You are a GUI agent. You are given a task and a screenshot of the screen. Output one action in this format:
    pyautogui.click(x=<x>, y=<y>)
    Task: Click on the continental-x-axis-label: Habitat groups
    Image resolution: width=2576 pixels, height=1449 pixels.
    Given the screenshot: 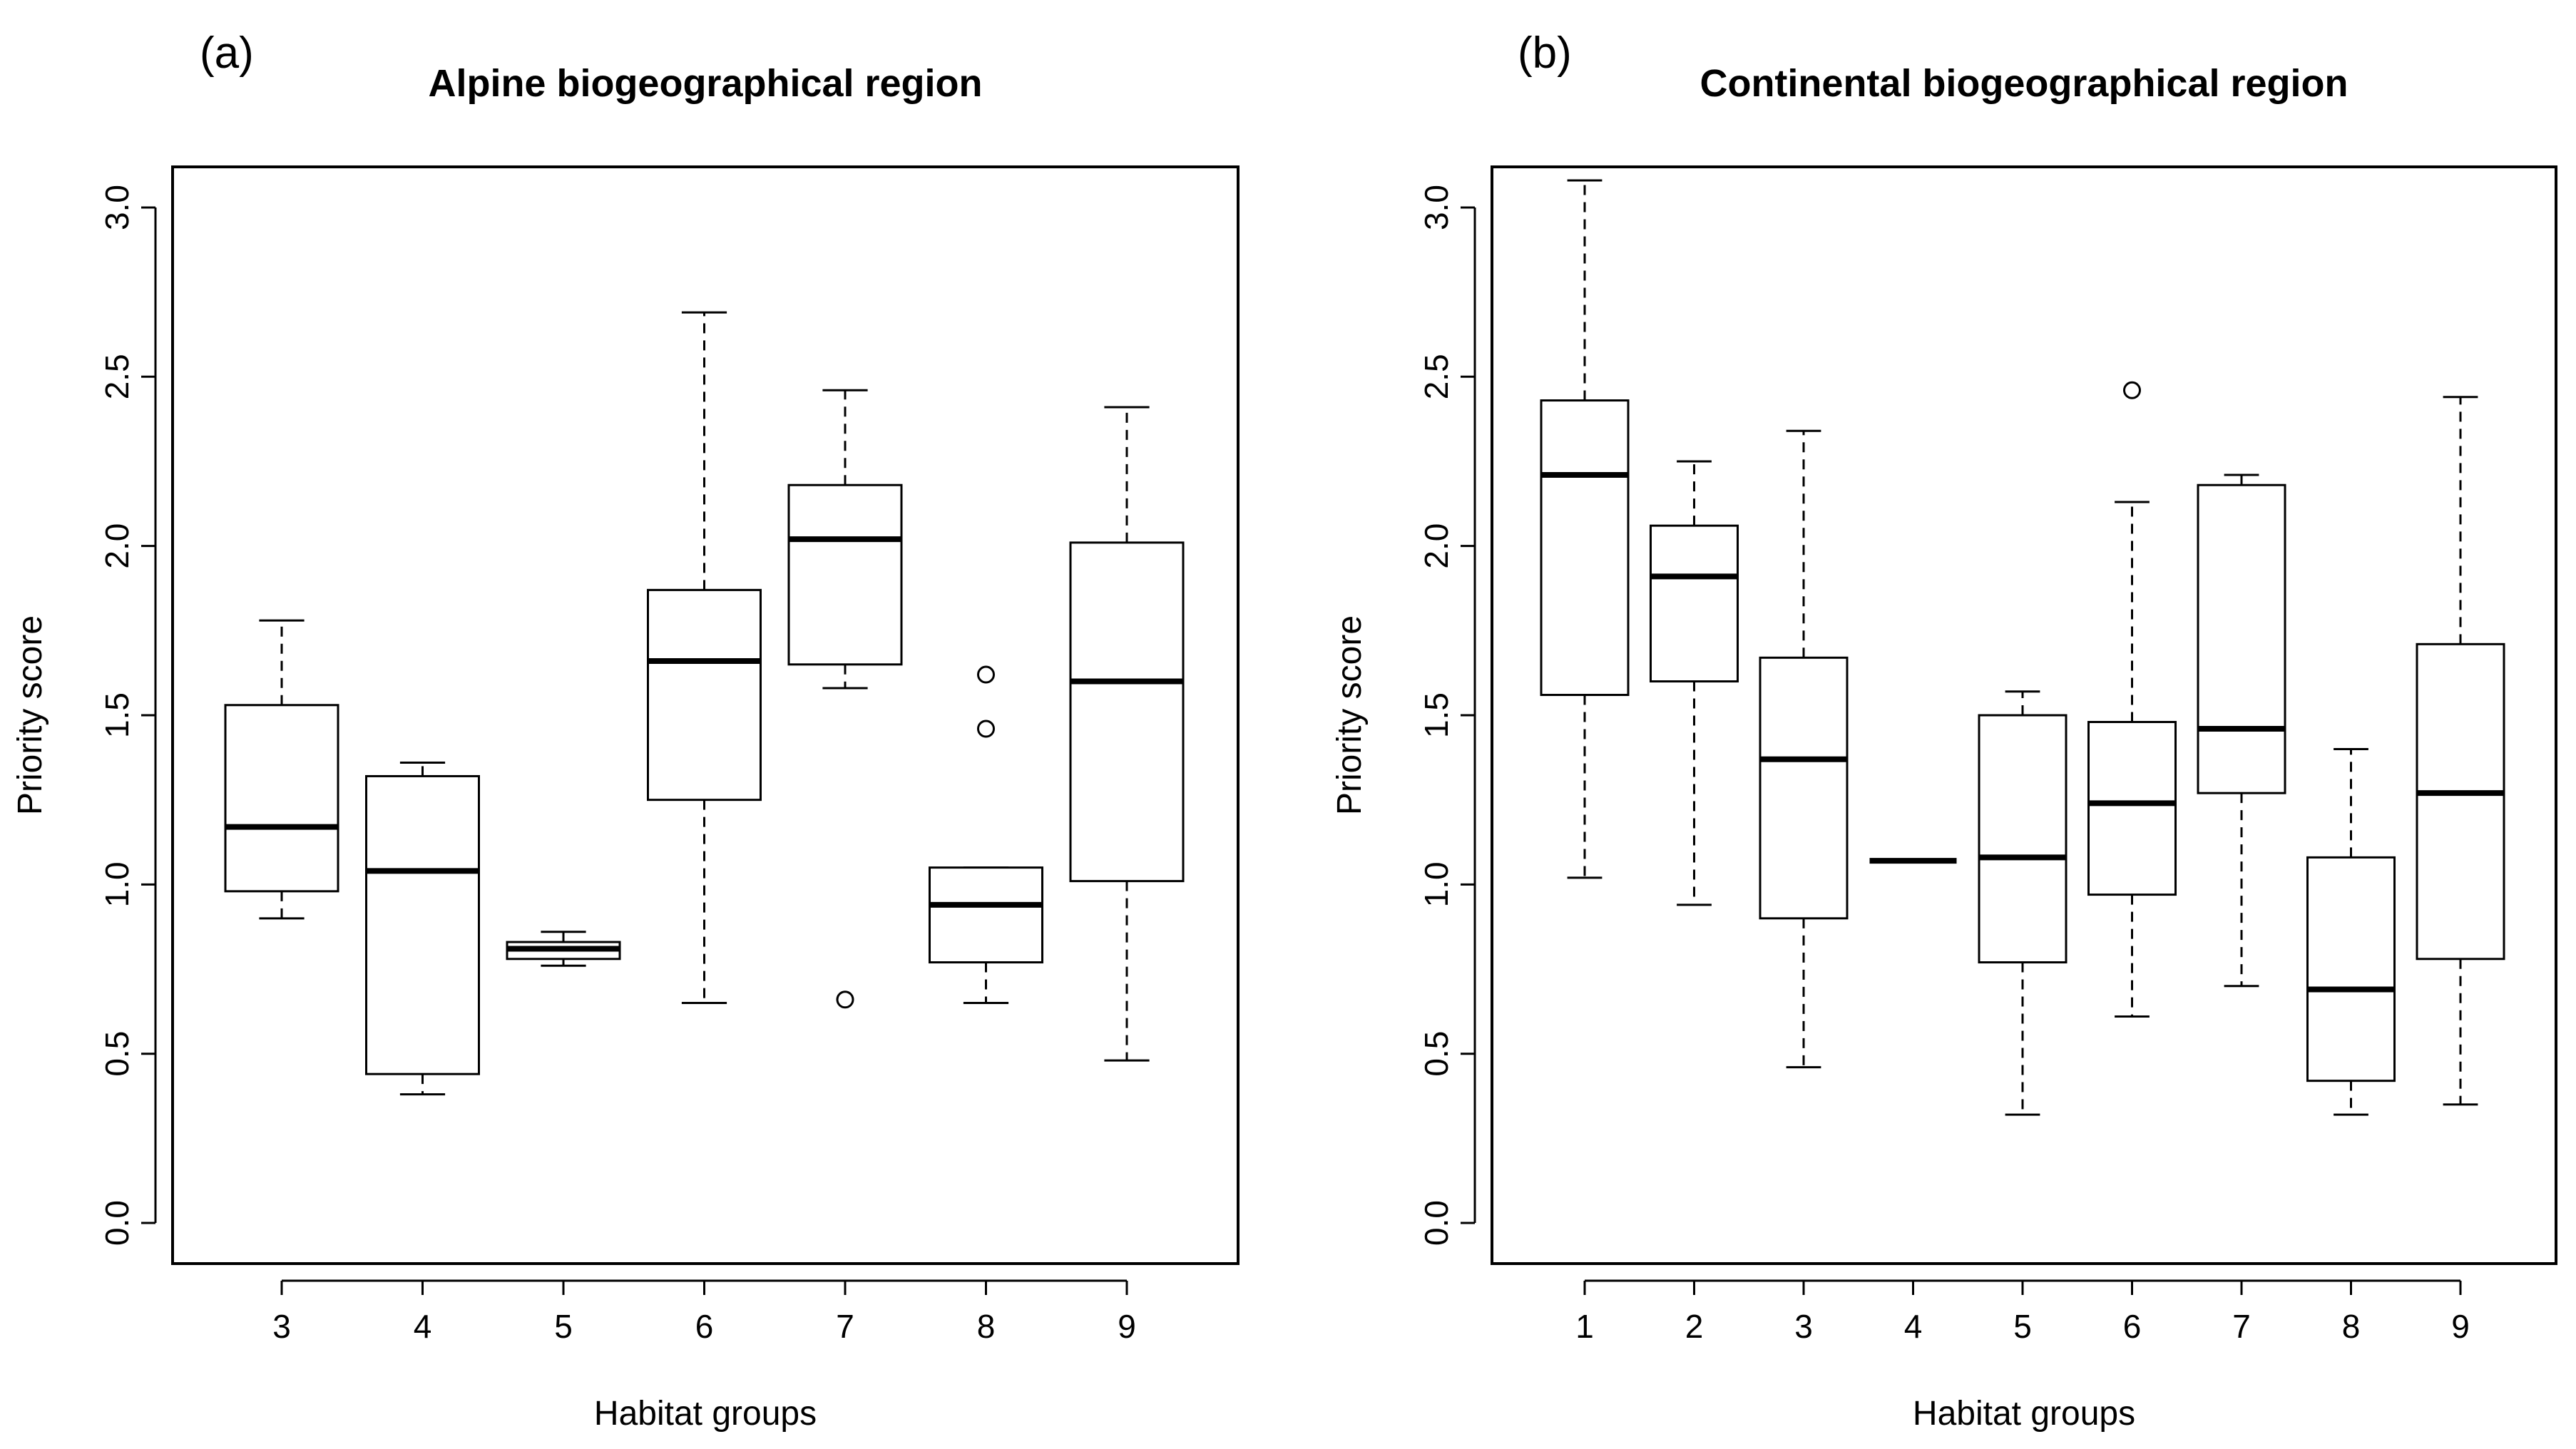 What is the action you would take?
    pyautogui.click(x=2024, y=1414)
    